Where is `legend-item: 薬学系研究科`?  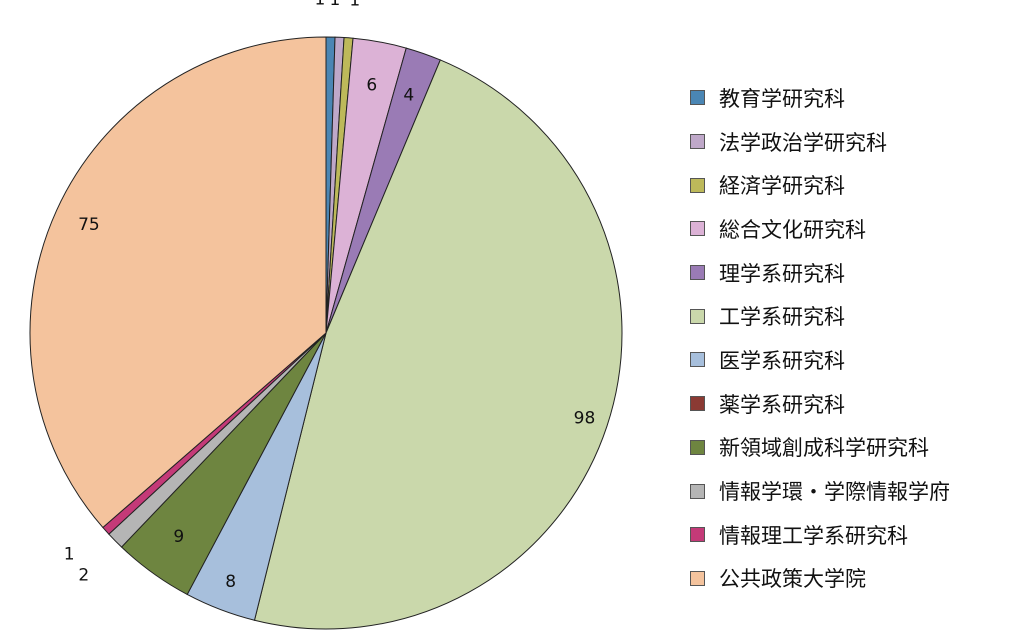
legend-item: 薬学系研究科 is located at coordinates (820, 404).